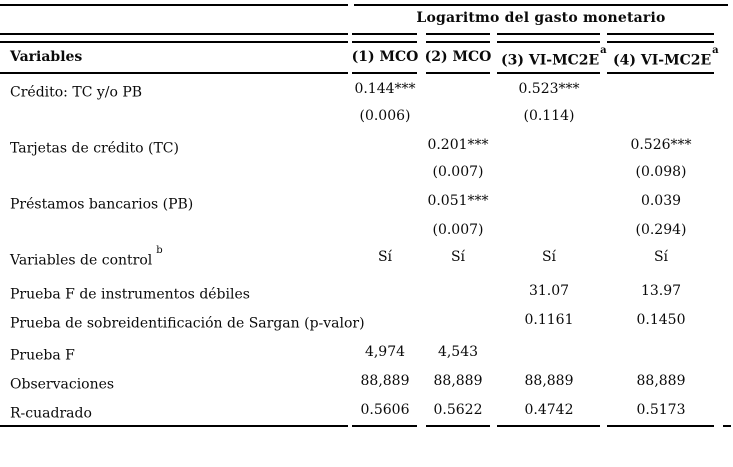 The image size is (733, 467). I want to click on cell-col2: 0.5622, so click(458, 410).